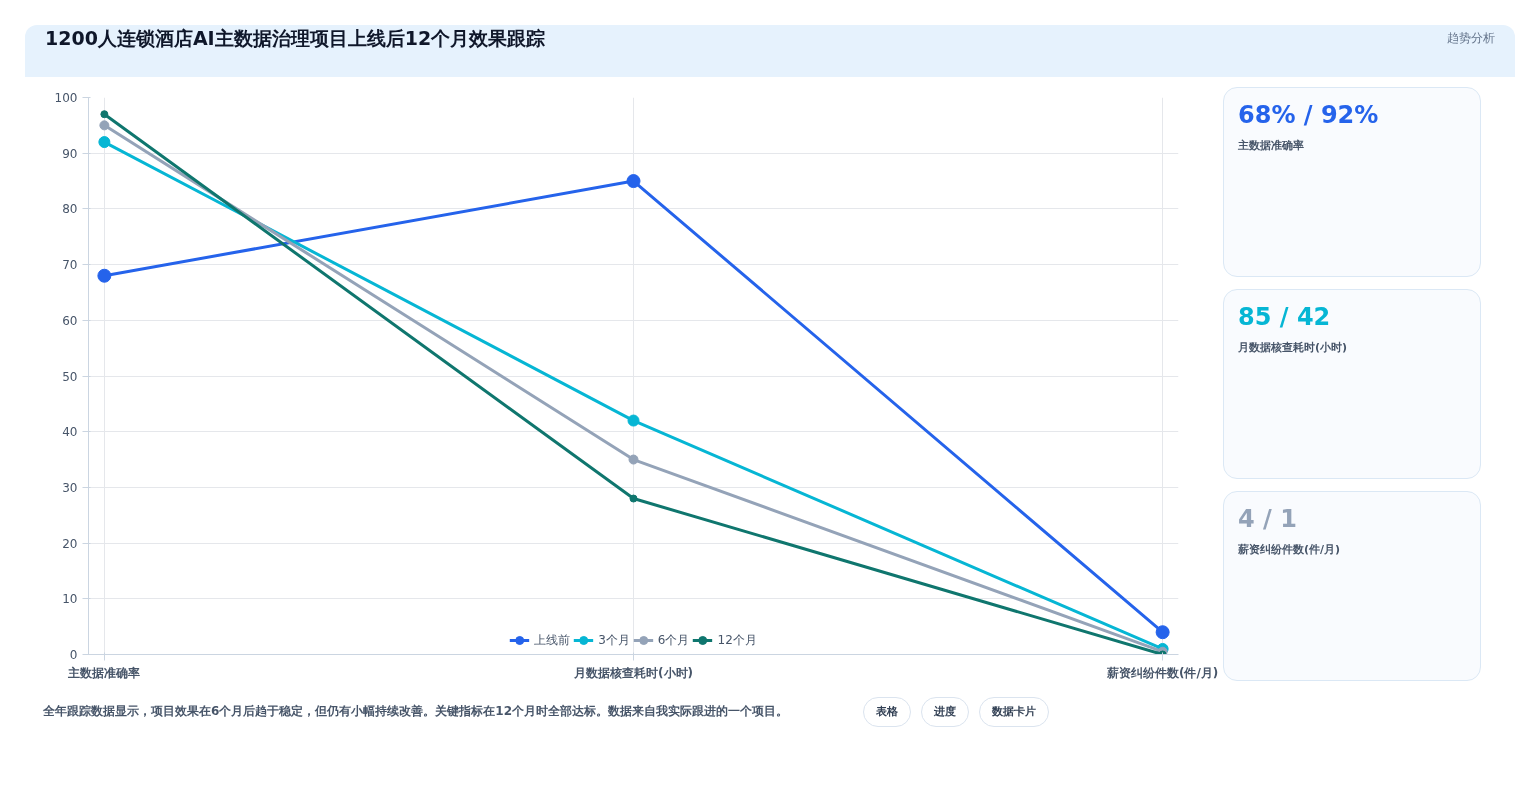 This screenshot has height=790, width=1534. What do you see at coordinates (1268, 519) in the screenshot?
I see `text: 4 / 1` at bounding box center [1268, 519].